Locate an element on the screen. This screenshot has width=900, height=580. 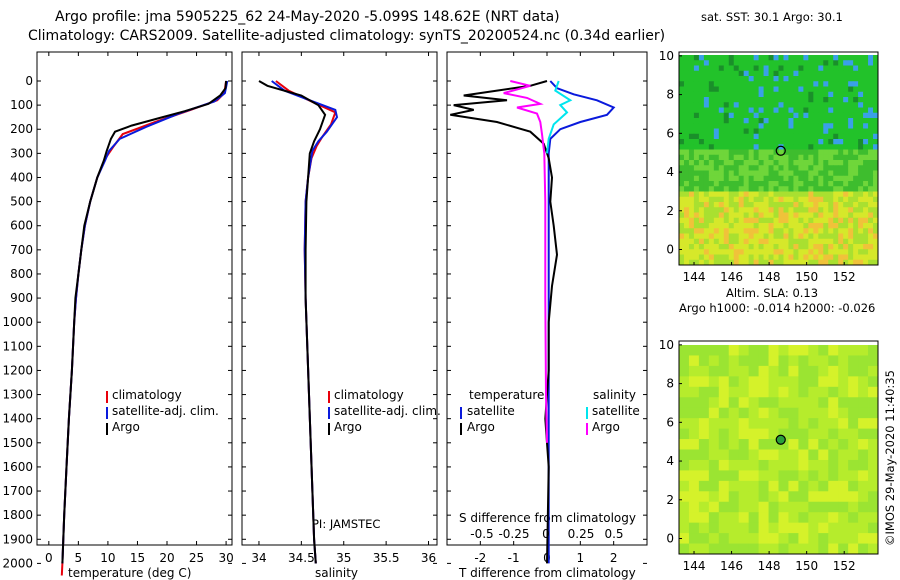
y-tick-label: 900 is located at coordinates (21, 298).